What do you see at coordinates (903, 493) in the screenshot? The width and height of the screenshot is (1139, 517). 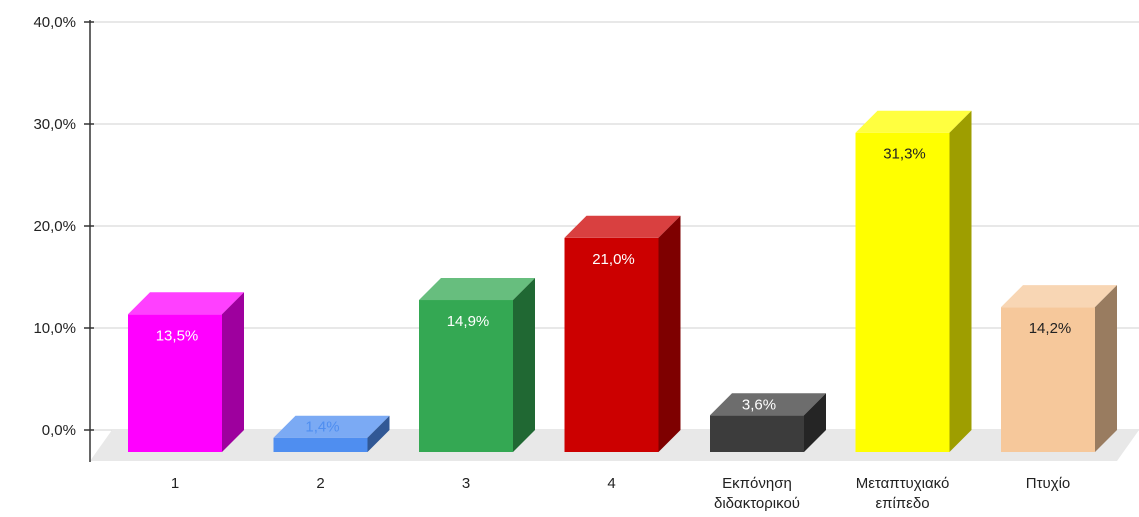 I see `x-tick-label: Μεταπτυχιακό επίπεδο` at bounding box center [903, 493].